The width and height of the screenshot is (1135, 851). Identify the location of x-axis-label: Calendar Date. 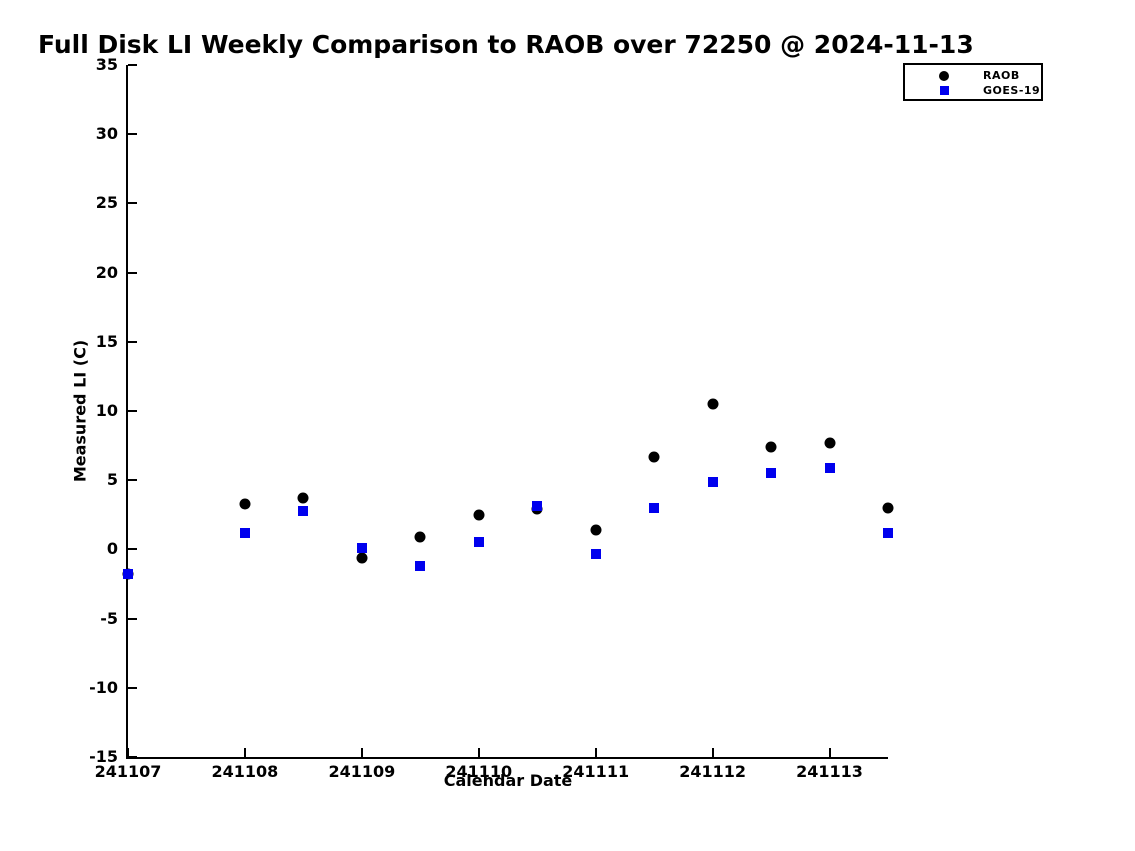
(508, 780).